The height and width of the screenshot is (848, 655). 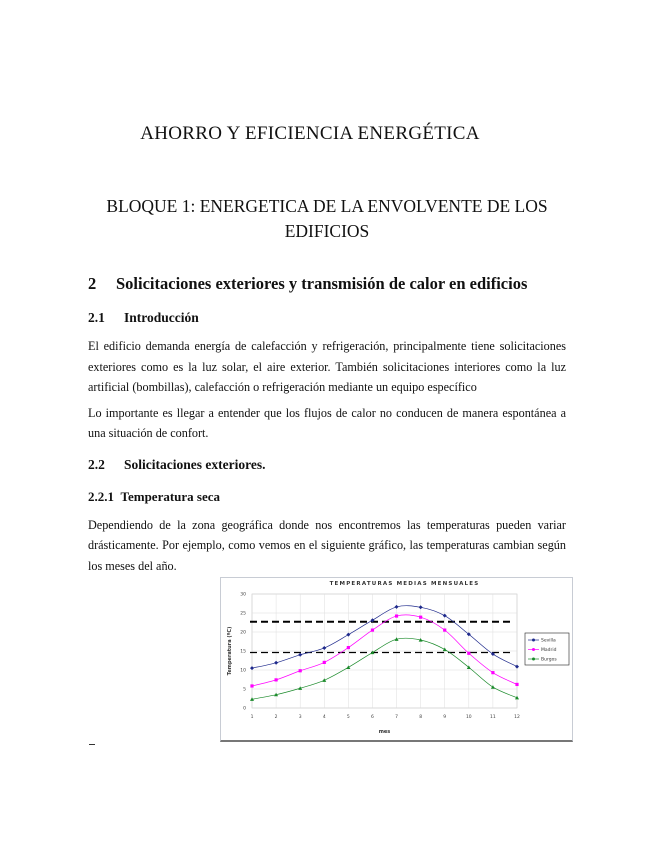 What do you see at coordinates (420, 717) in the screenshot?
I see `x-tick-label: 8` at bounding box center [420, 717].